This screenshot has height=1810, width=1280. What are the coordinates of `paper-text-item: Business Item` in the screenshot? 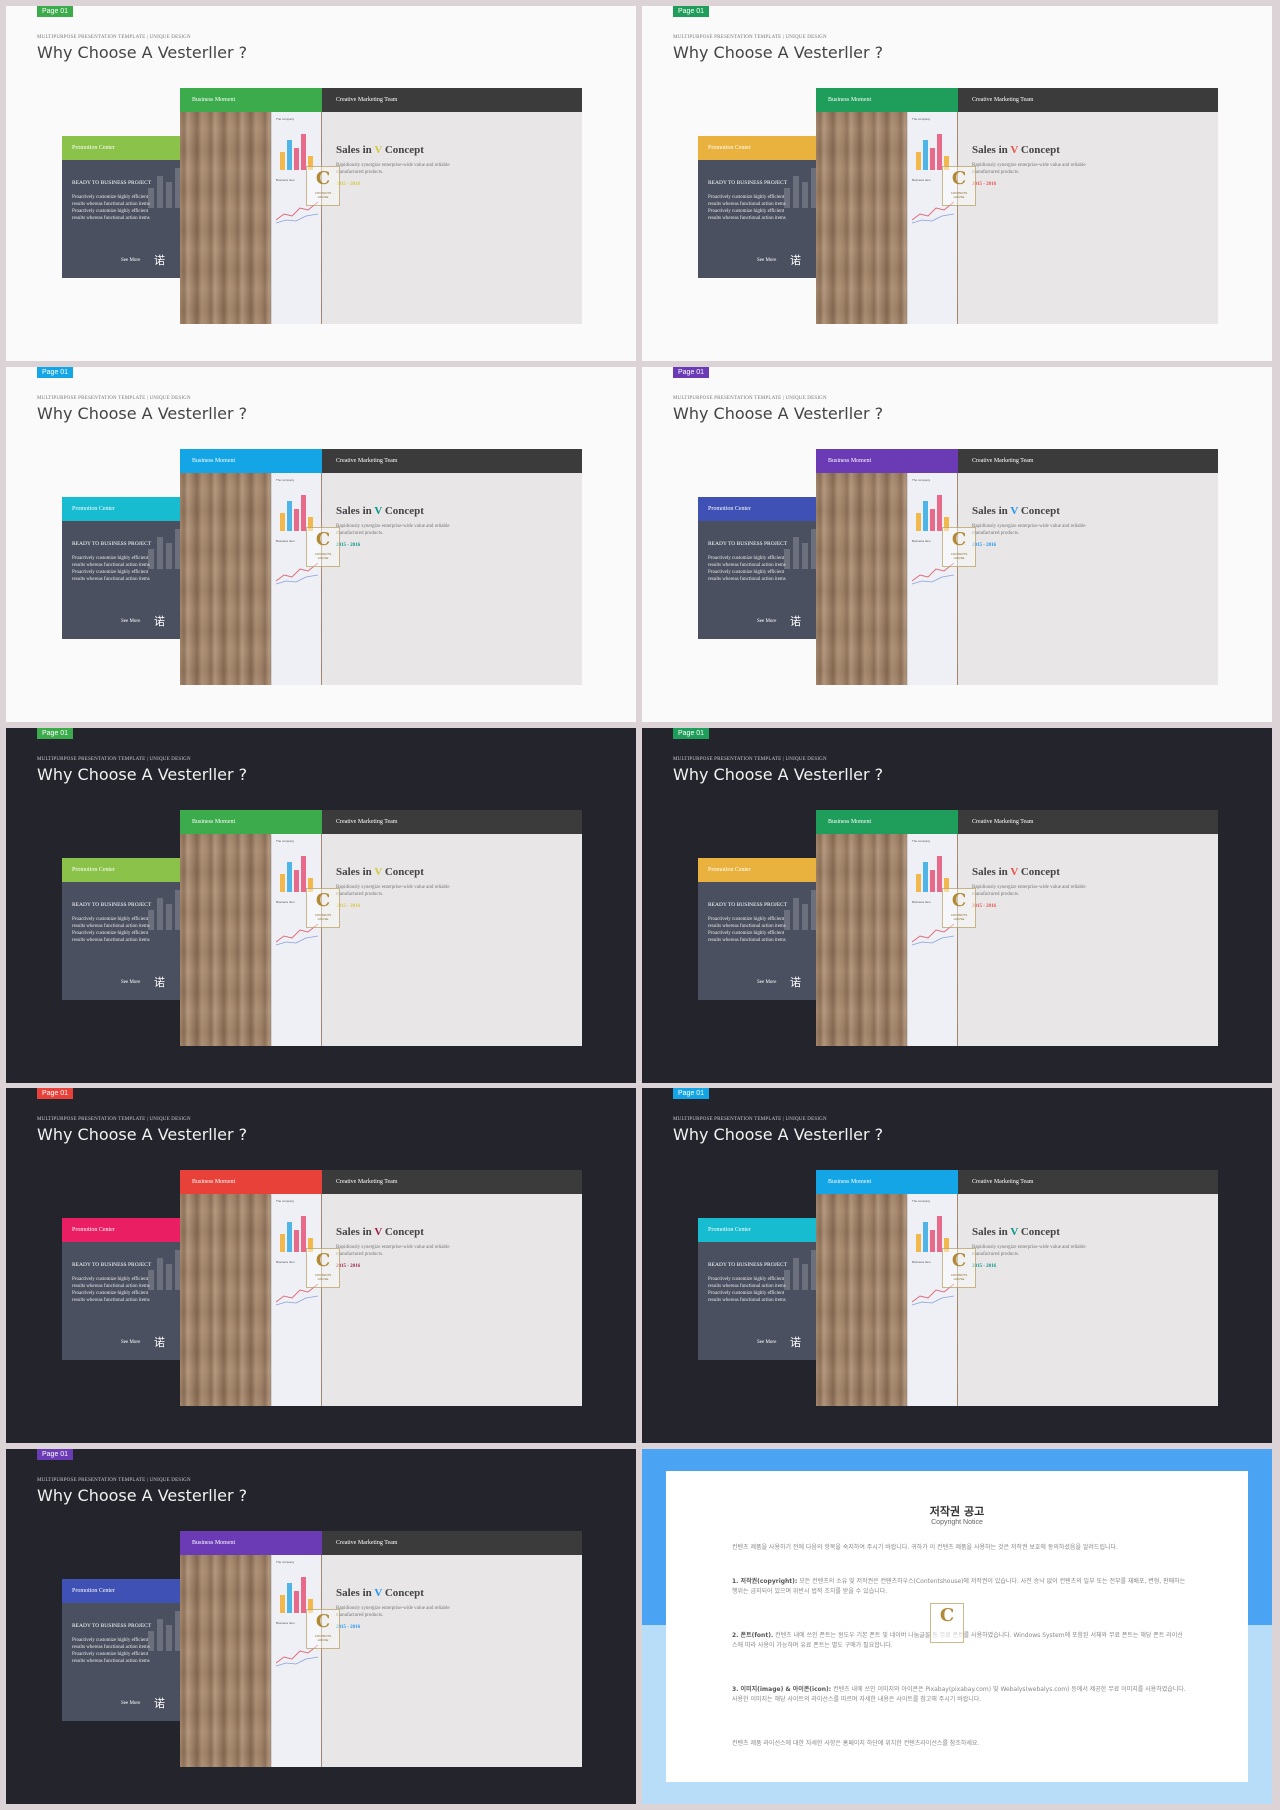 It's located at (285, 180).